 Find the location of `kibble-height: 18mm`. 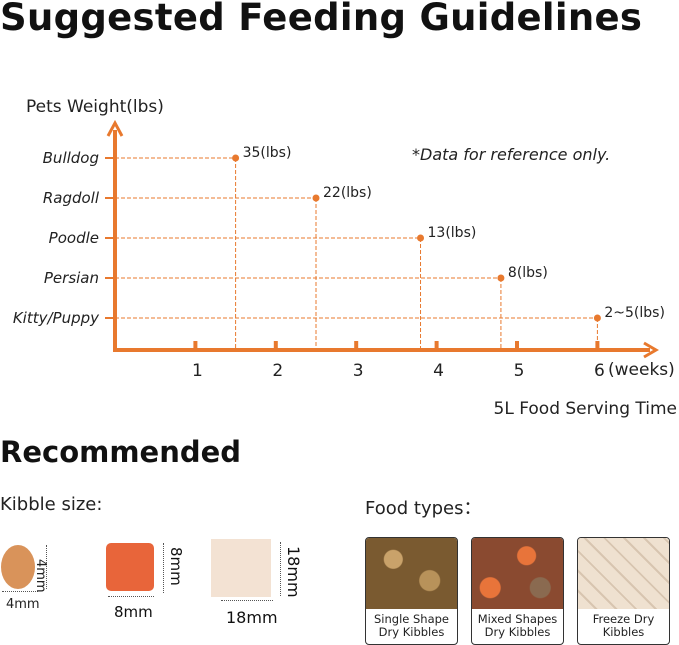

kibble-height: 18mm is located at coordinates (293, 572).